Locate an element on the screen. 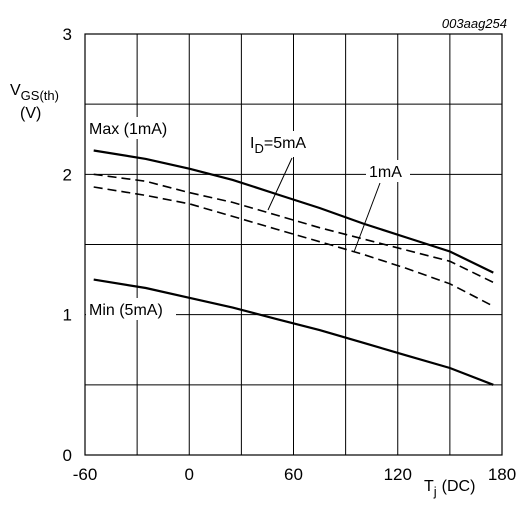  annotation-id-value: =5mA is located at coordinates (285, 143).